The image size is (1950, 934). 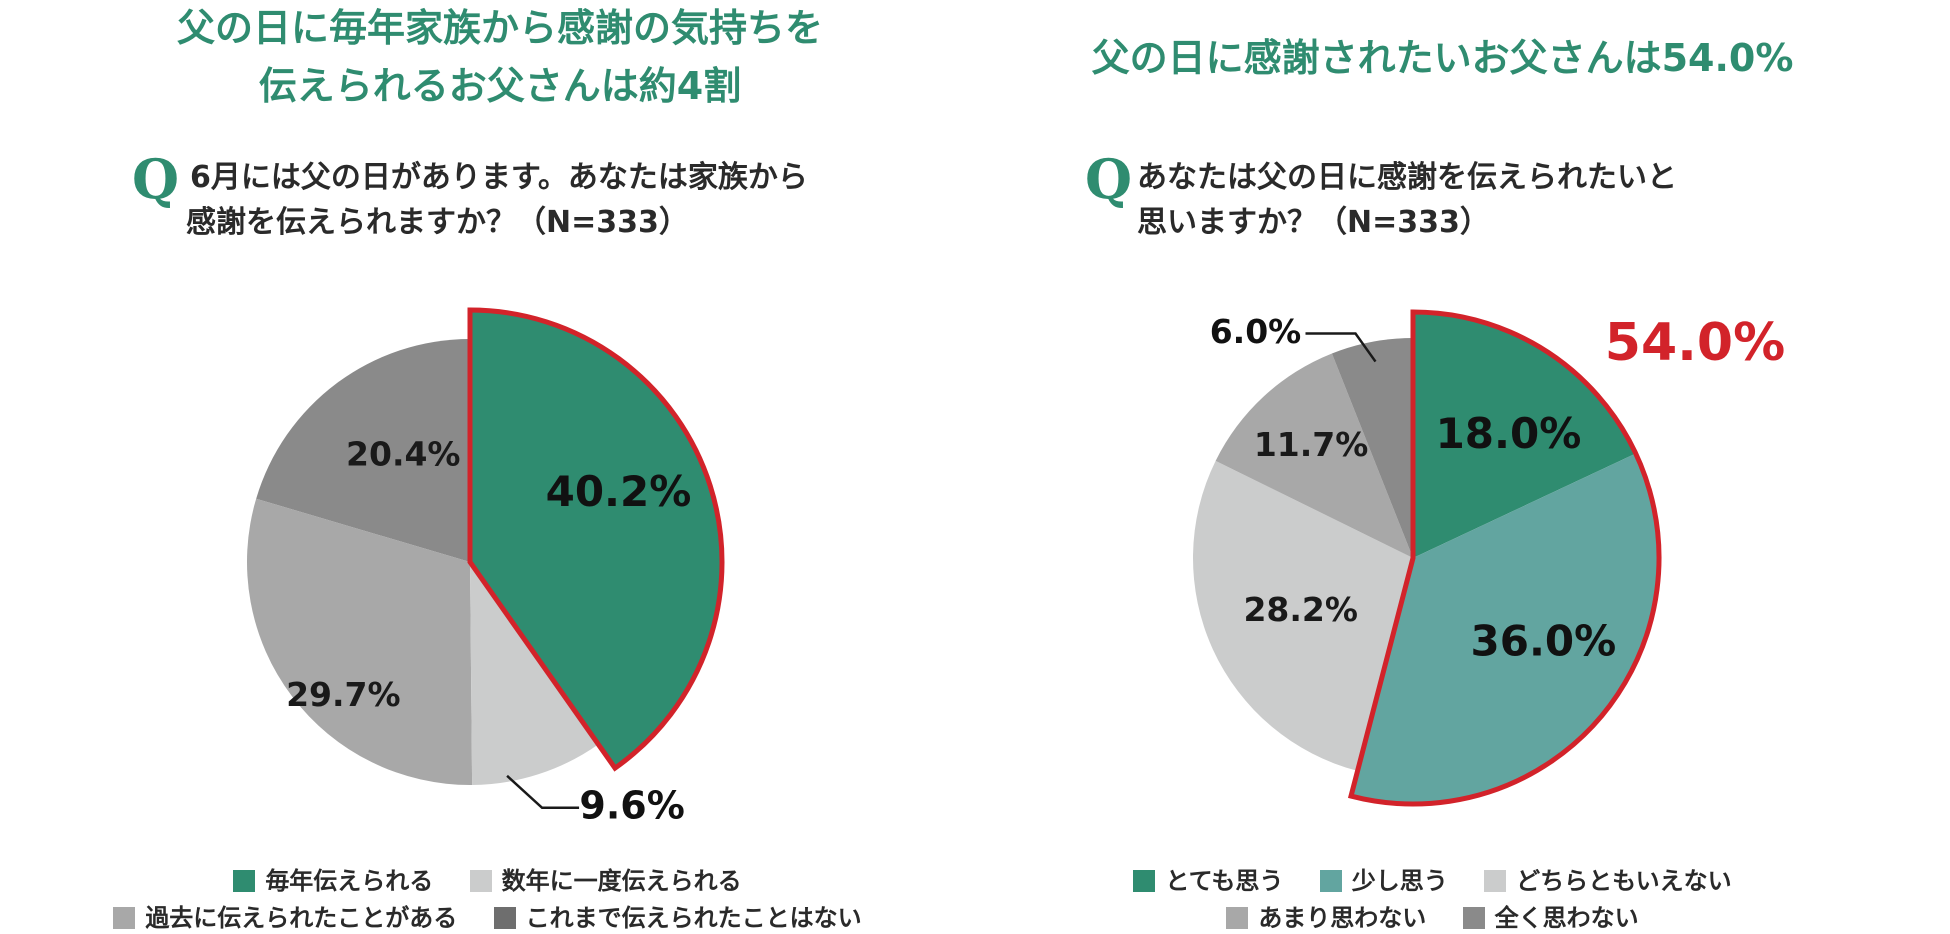 I want to click on left-legend-row-1: 毎年伝えられる 数年に一度伝えられる, so click(x=487, y=881).